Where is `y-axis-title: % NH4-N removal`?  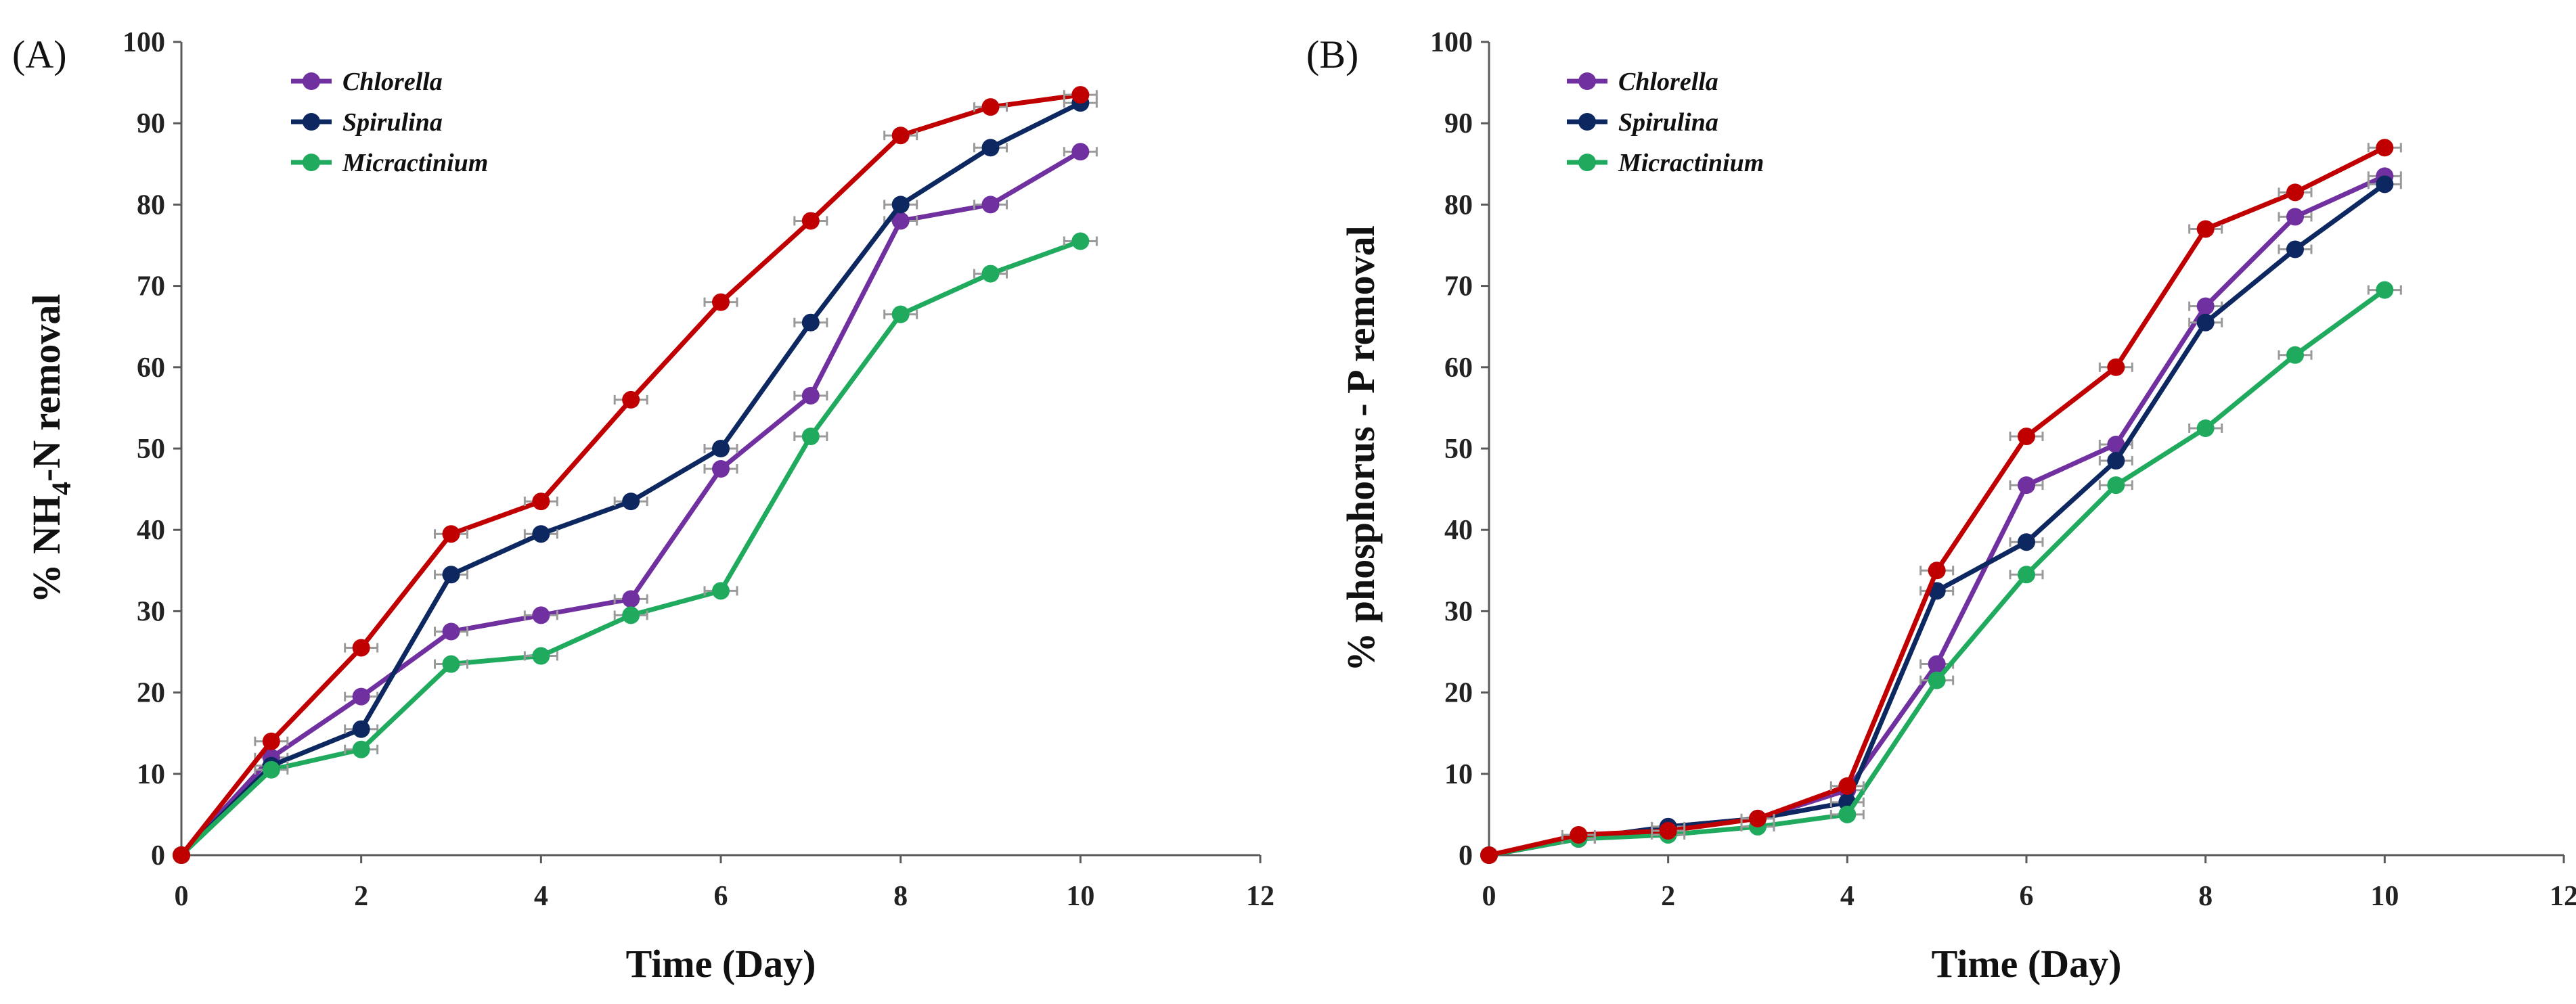 y-axis-title: % NH4-N removal is located at coordinates (50, 449).